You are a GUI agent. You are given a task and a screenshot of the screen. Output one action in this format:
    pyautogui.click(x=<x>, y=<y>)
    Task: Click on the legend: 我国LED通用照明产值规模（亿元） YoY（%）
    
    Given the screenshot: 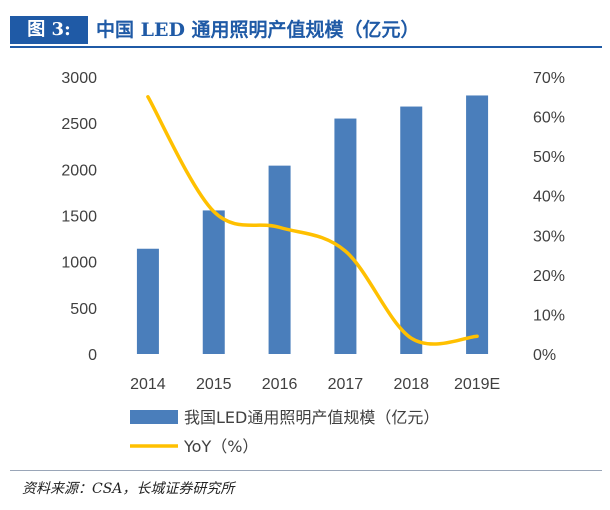 What is the action you would take?
    pyautogui.click(x=284, y=432)
    